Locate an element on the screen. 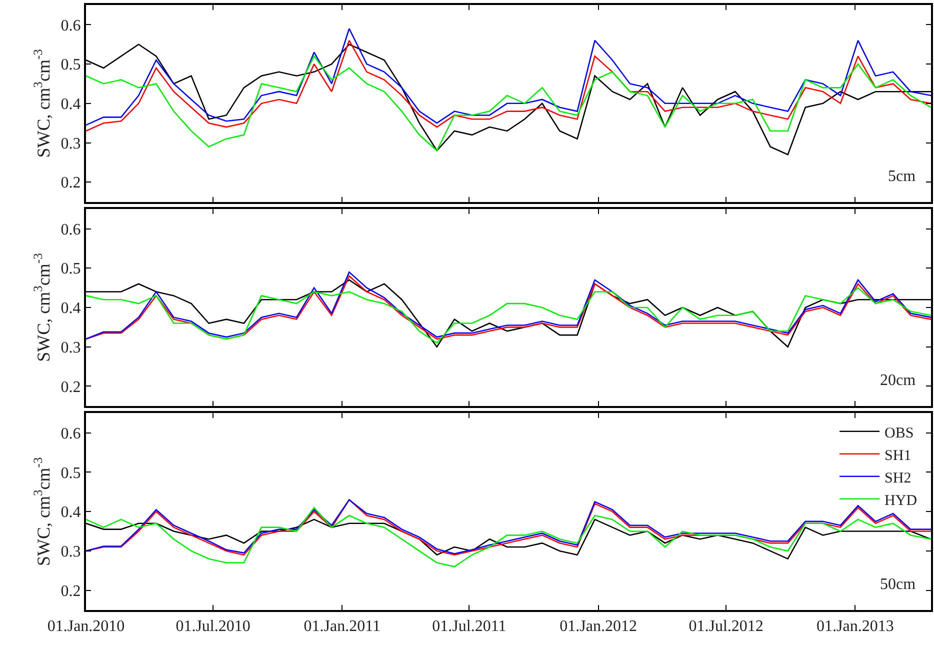  legend-label: HYD is located at coordinates (901, 500).